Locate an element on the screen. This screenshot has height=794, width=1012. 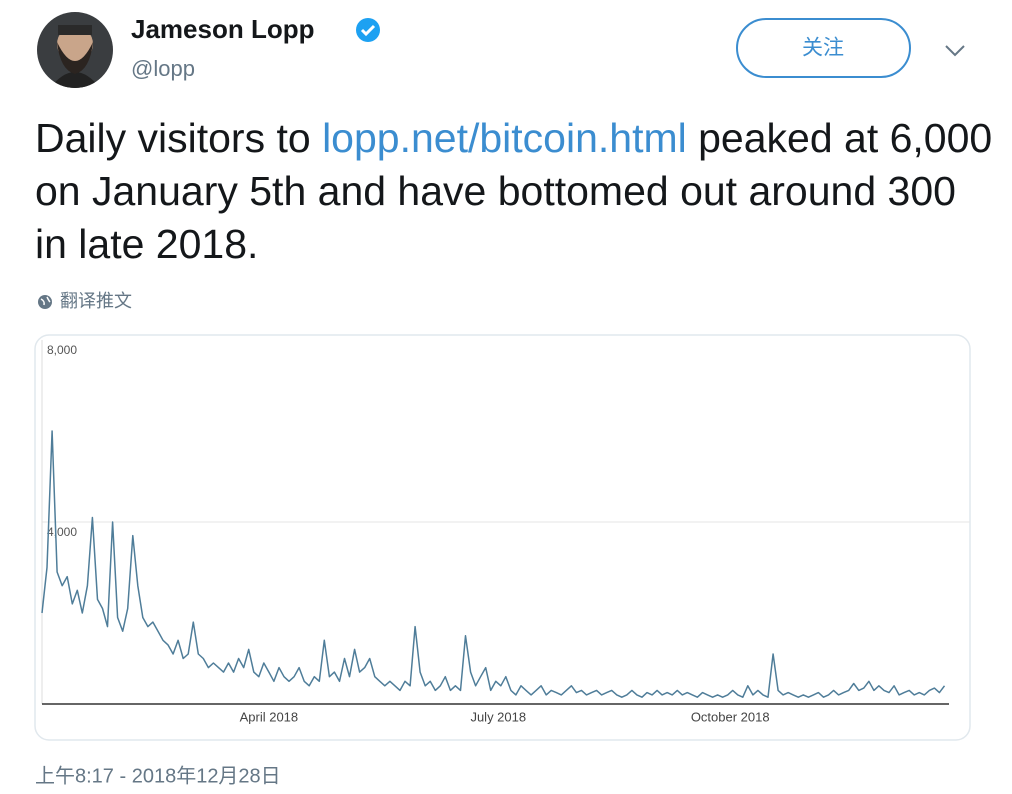
follow-button is located at coordinates (823, 48).